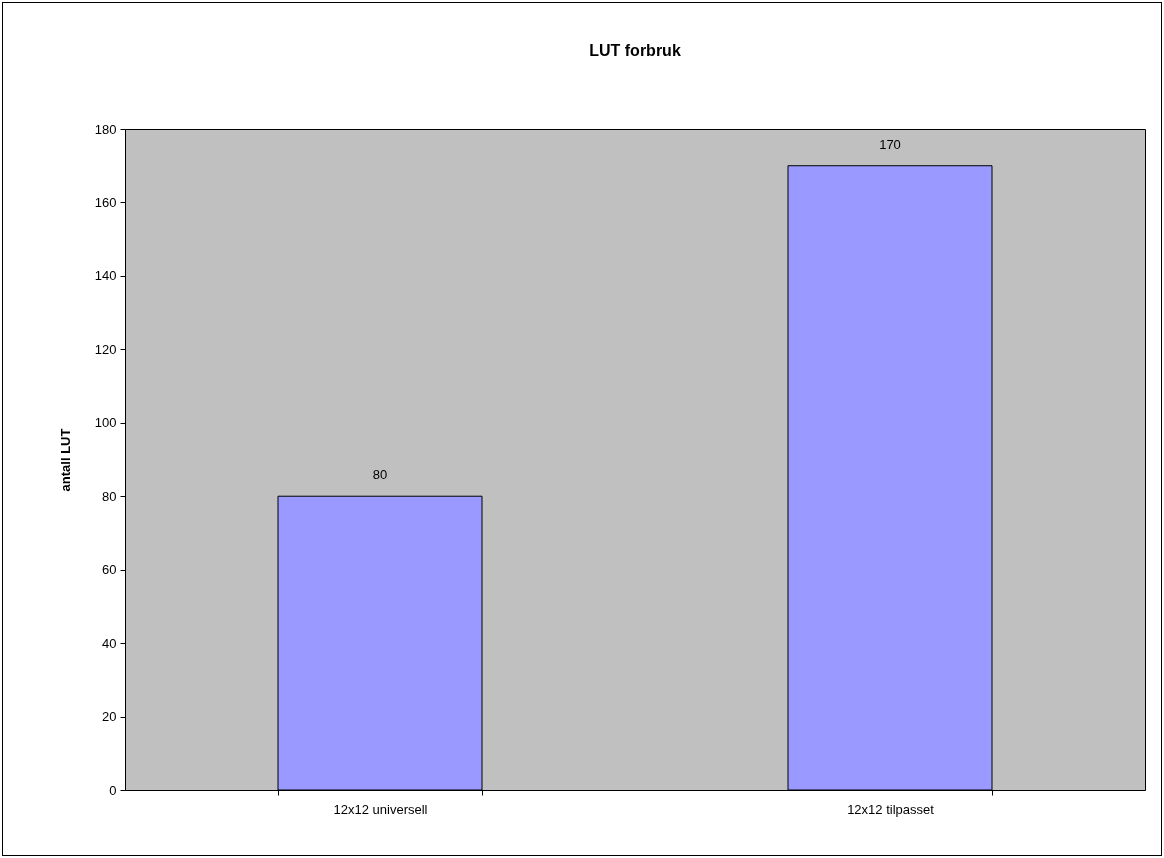 Image resolution: width=1164 pixels, height=858 pixels. Describe the element at coordinates (105, 349) in the screenshot. I see `y-tick-label: 120` at that location.